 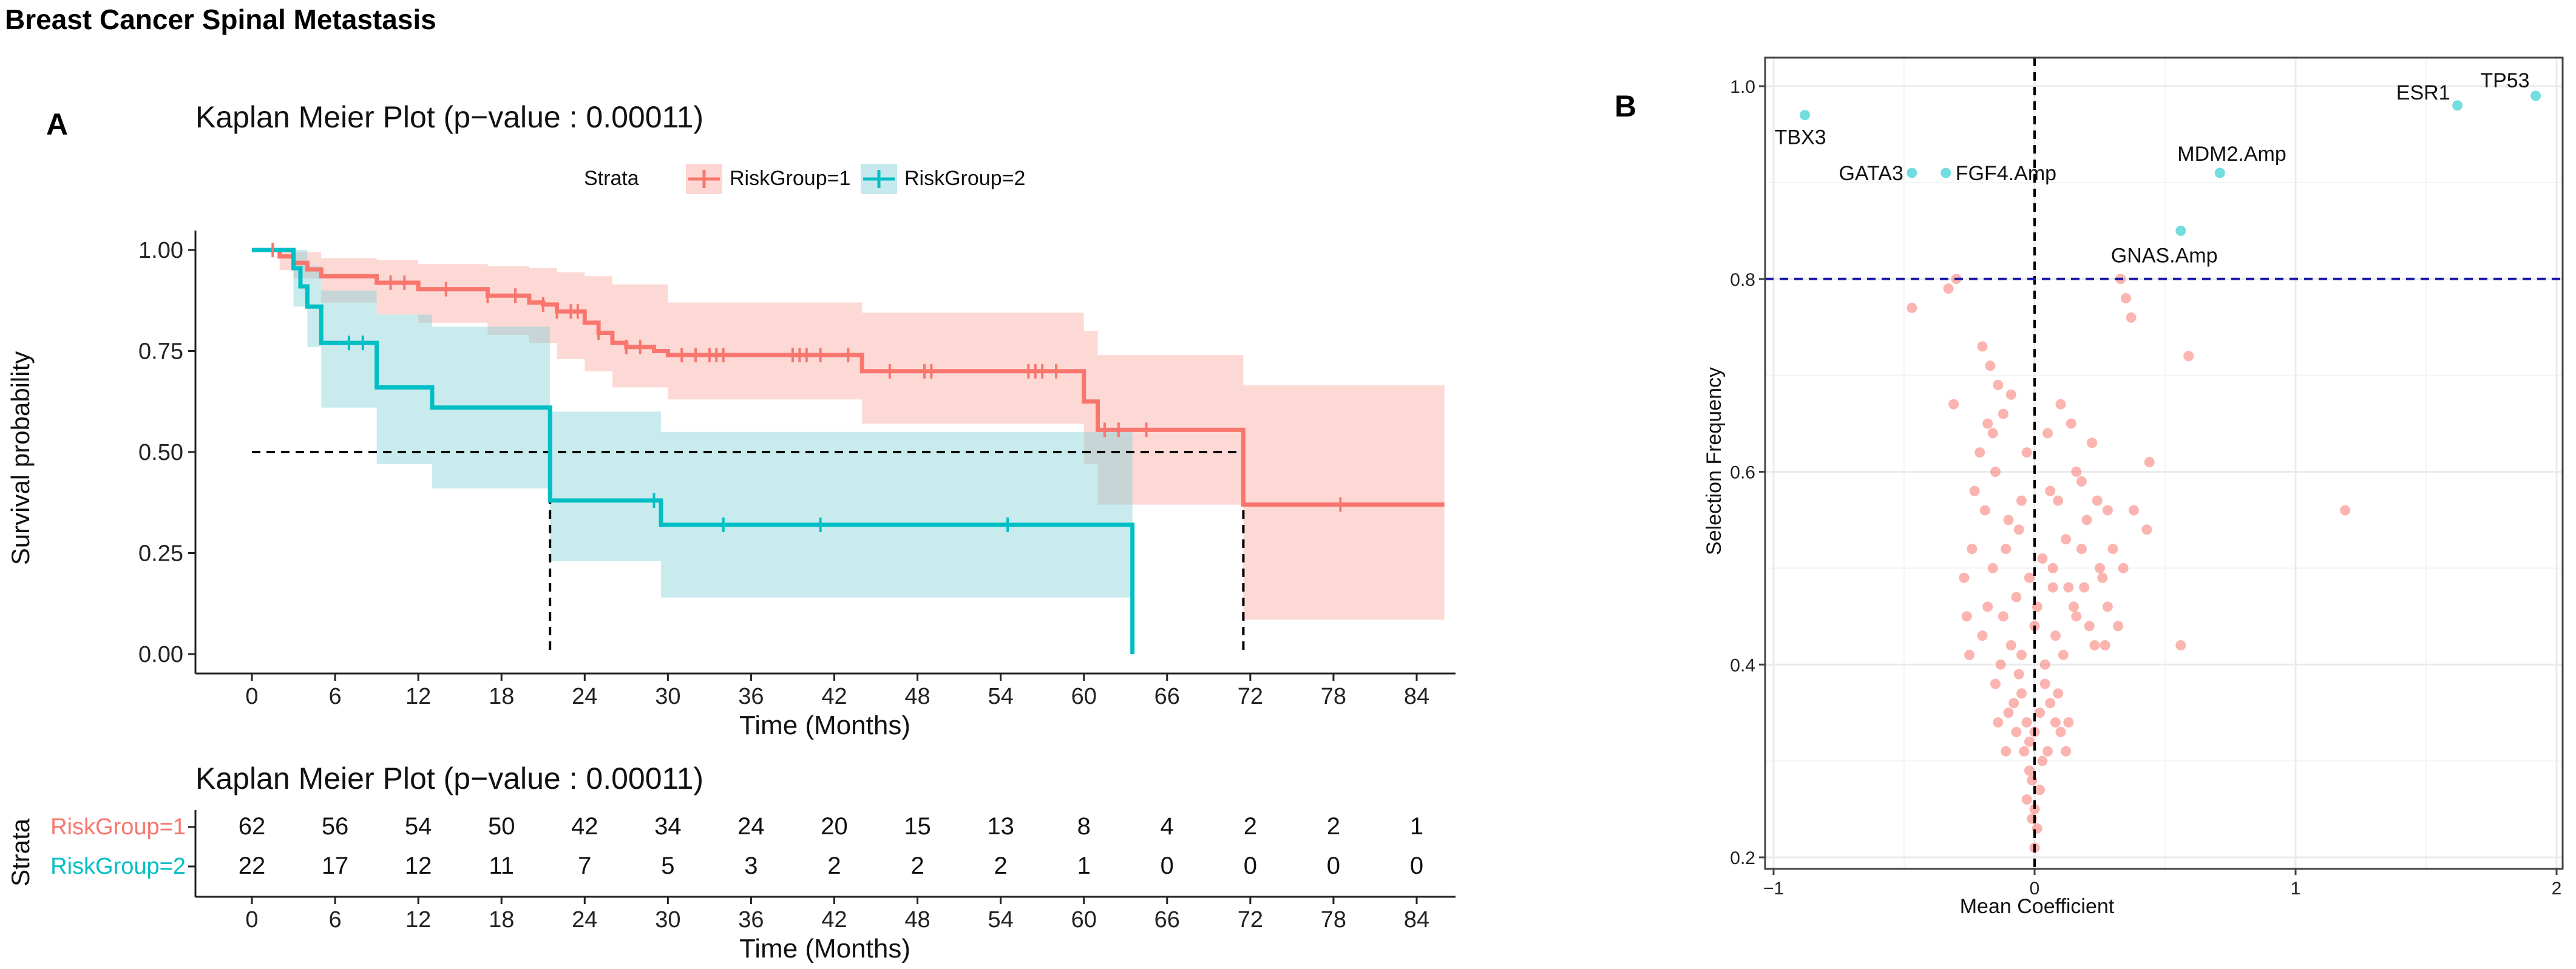 What do you see at coordinates (418, 696) in the screenshot?
I see `km-x-tick-label: 12` at bounding box center [418, 696].